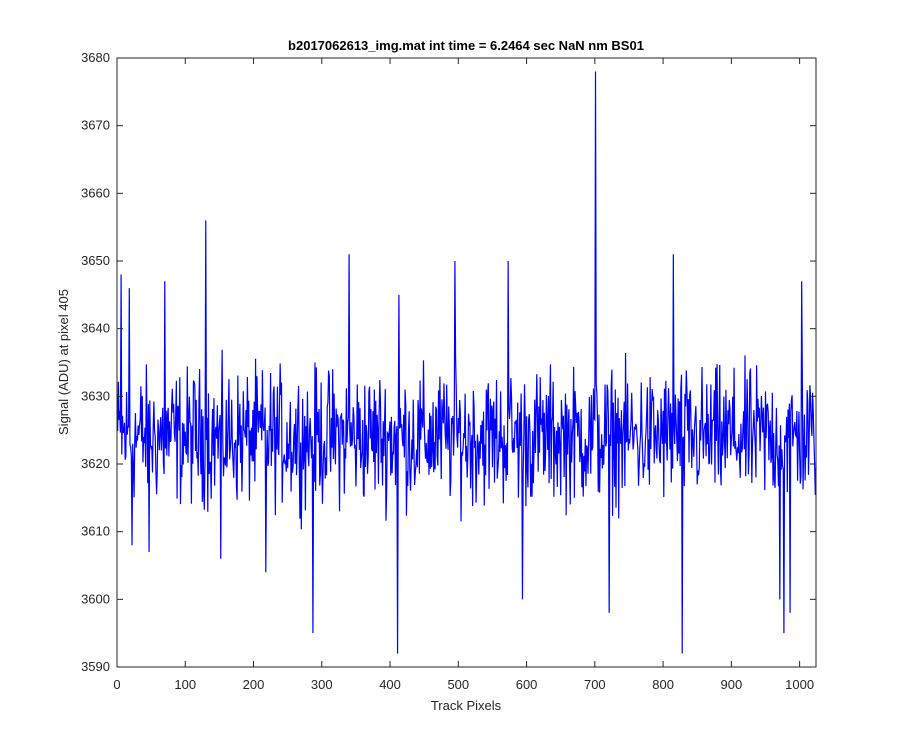  Describe the element at coordinates (95, 666) in the screenshot. I see `y-tick-label: 3590` at that location.